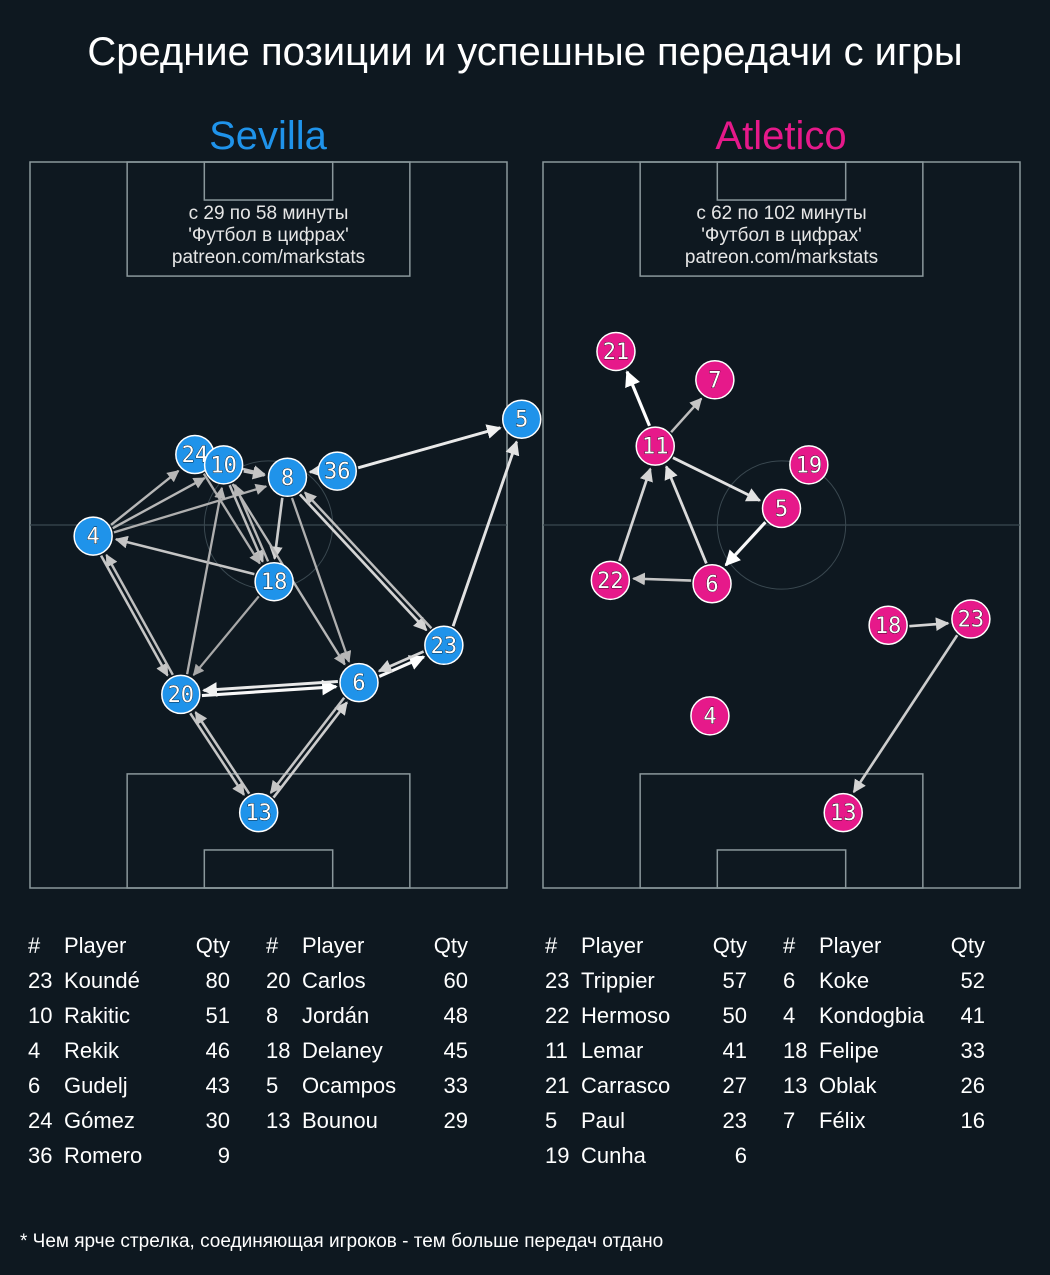 The height and width of the screenshot is (1275, 1050). I want to click on row-num: 6, so click(34, 1085).